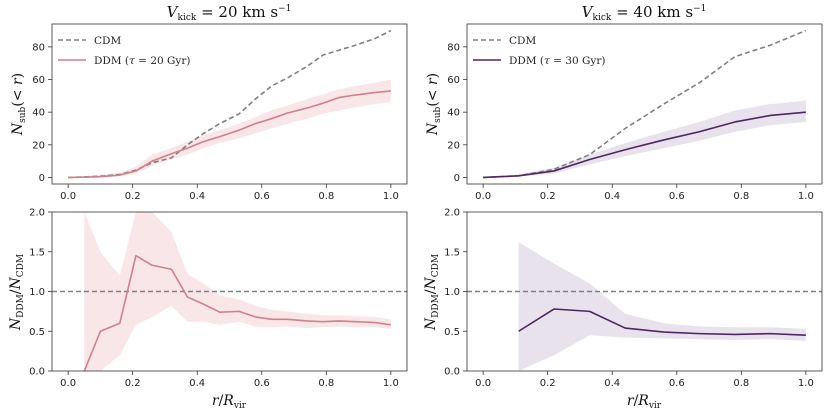 The width and height of the screenshot is (830, 413). Describe the element at coordinates (17, 292) in the screenshot. I see `ylabel-bottom-left: NDDM/NCDM` at that location.